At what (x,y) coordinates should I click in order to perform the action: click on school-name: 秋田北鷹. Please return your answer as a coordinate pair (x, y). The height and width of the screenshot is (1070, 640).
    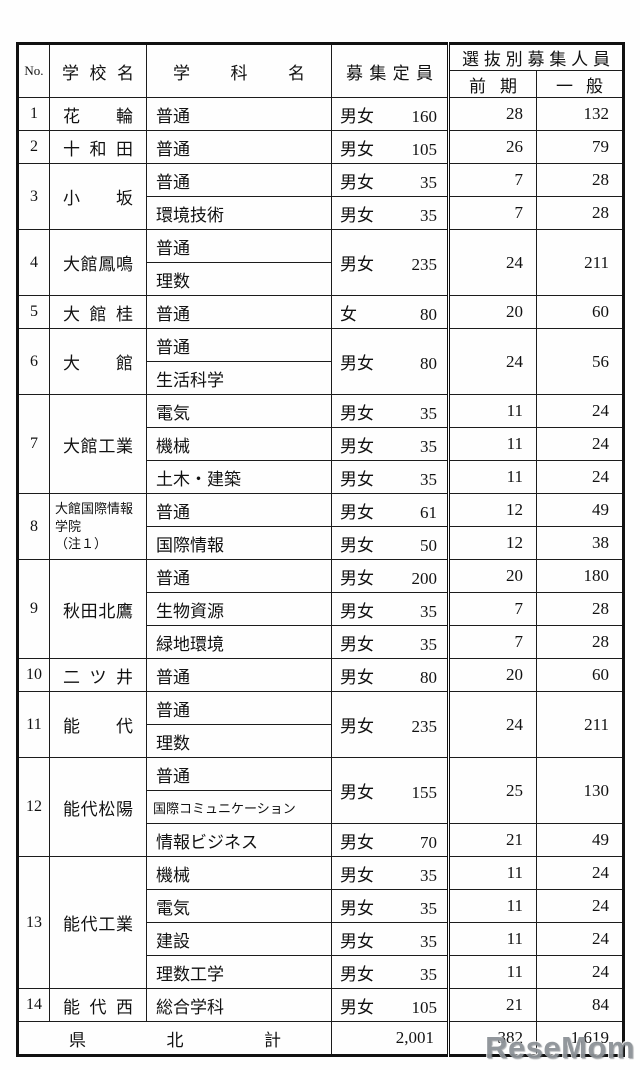
    Looking at the image, I should click on (98, 611).